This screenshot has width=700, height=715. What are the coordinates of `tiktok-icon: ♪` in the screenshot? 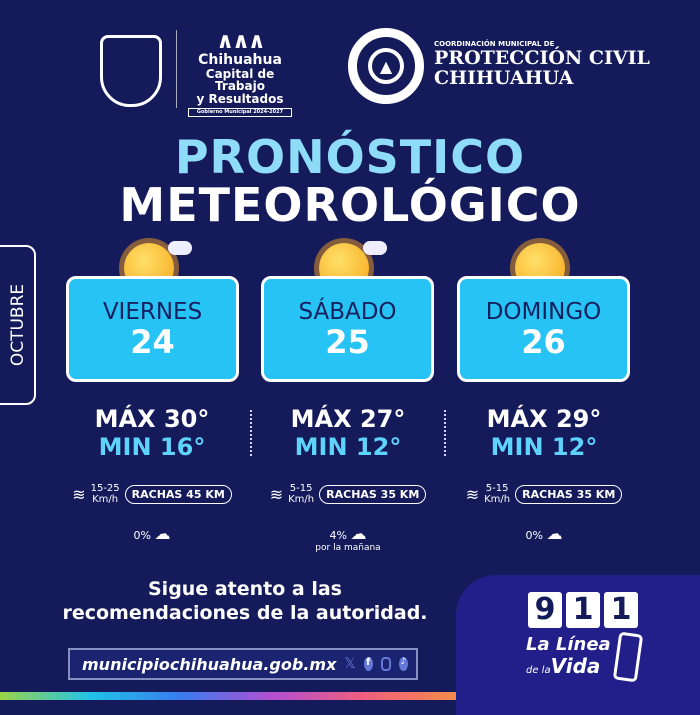 It's located at (403, 664).